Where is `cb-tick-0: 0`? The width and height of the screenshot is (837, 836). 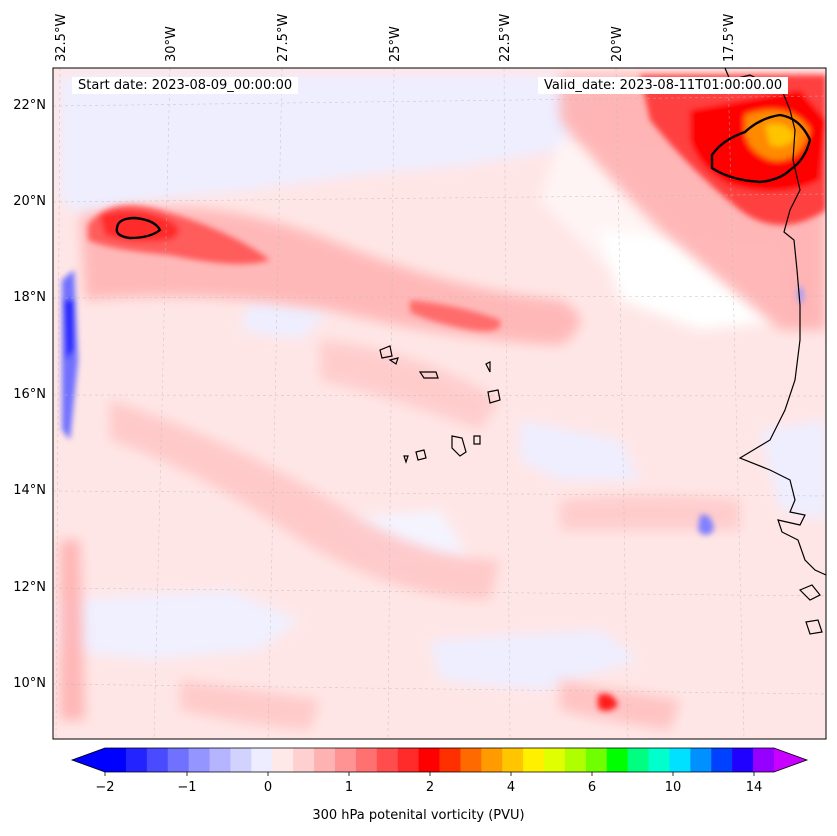 cb-tick-0: 0 is located at coordinates (268, 787).